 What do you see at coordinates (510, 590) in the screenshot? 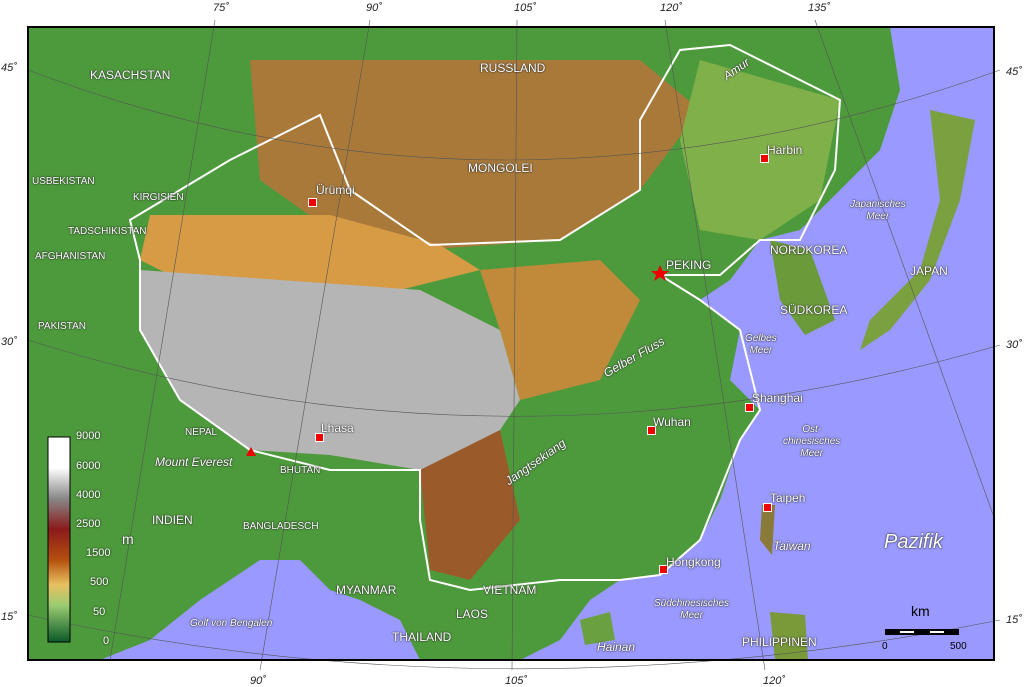
I see `label-vietnam: VIETNAM` at bounding box center [510, 590].